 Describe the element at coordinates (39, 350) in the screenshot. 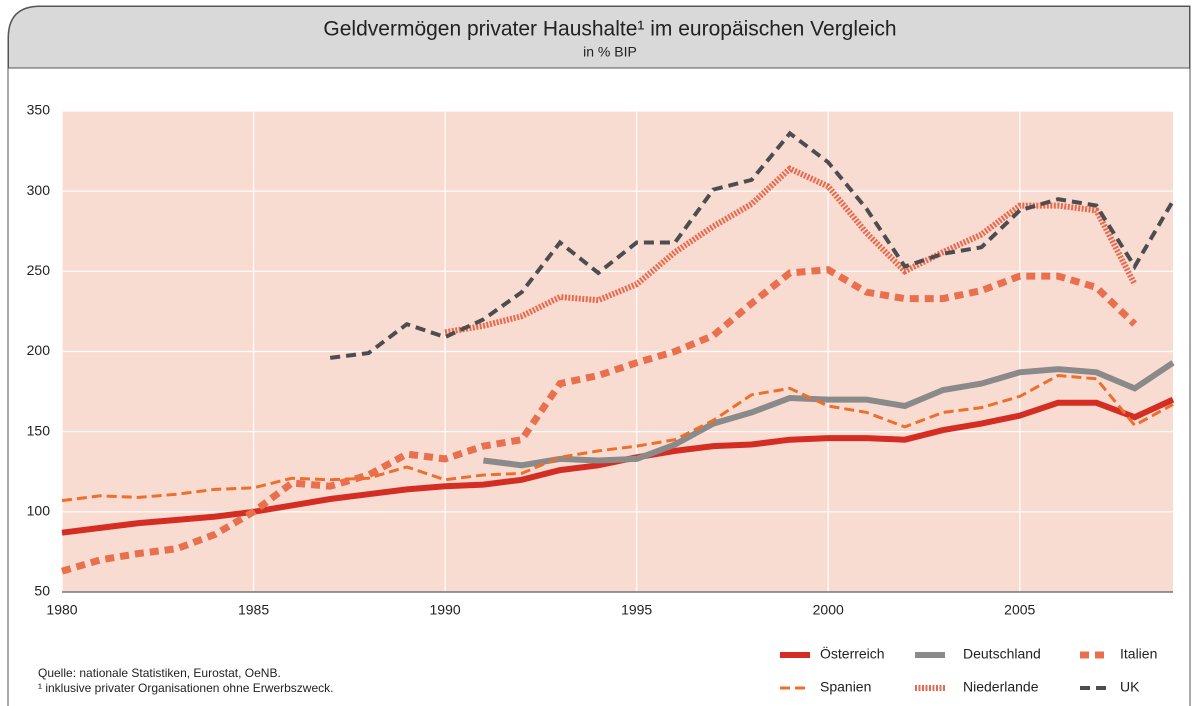

I see `y-tick-label: 200` at that location.